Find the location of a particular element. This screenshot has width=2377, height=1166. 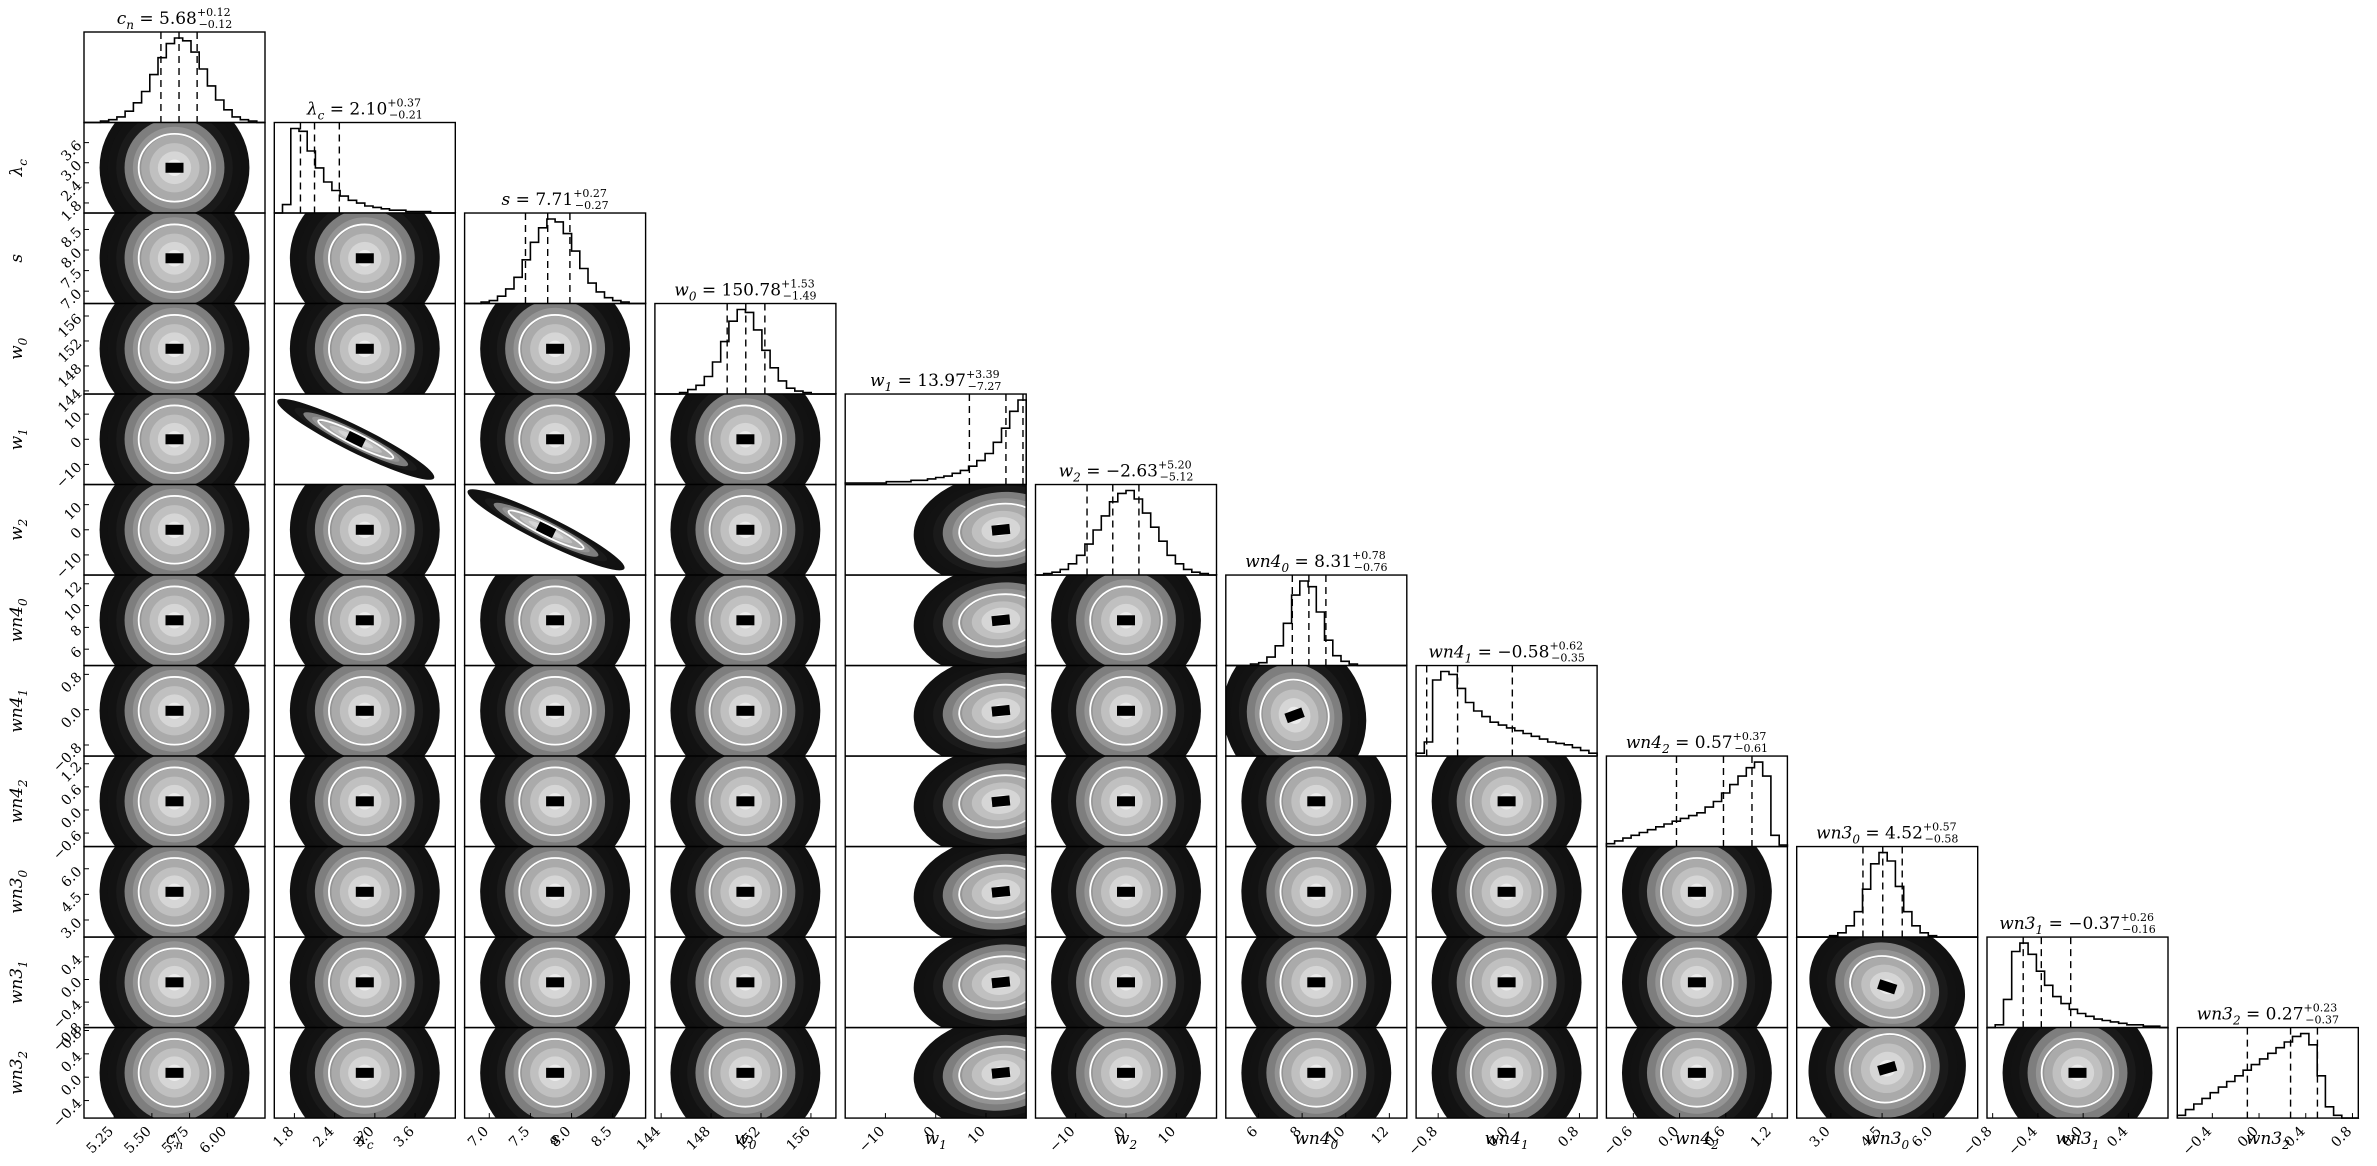

panel-title-wn3_2: wn32 = 0.27+0.23 −0.37 is located at coordinates (2268, 1015).